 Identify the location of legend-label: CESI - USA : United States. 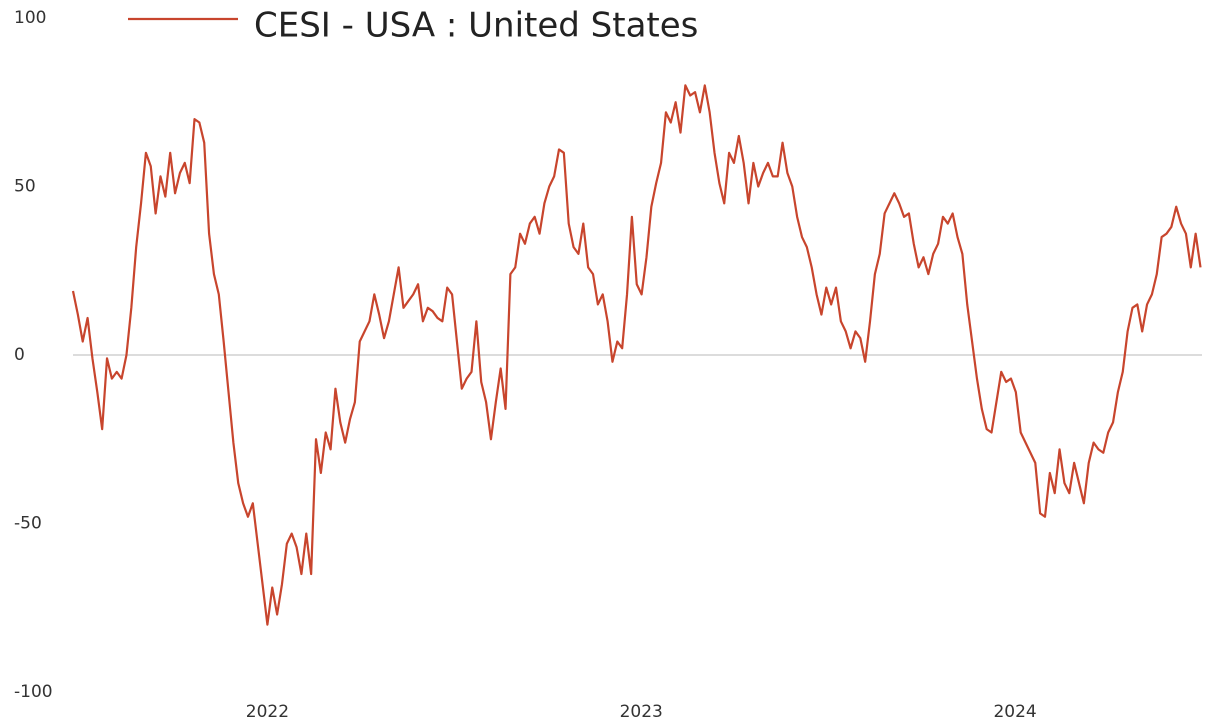
(476, 26).